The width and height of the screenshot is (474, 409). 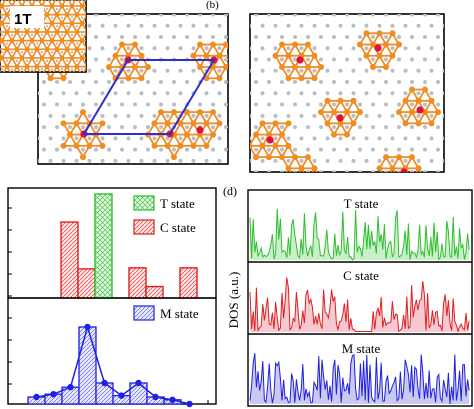 I want to click on inset-label: 1T, so click(x=23, y=19).